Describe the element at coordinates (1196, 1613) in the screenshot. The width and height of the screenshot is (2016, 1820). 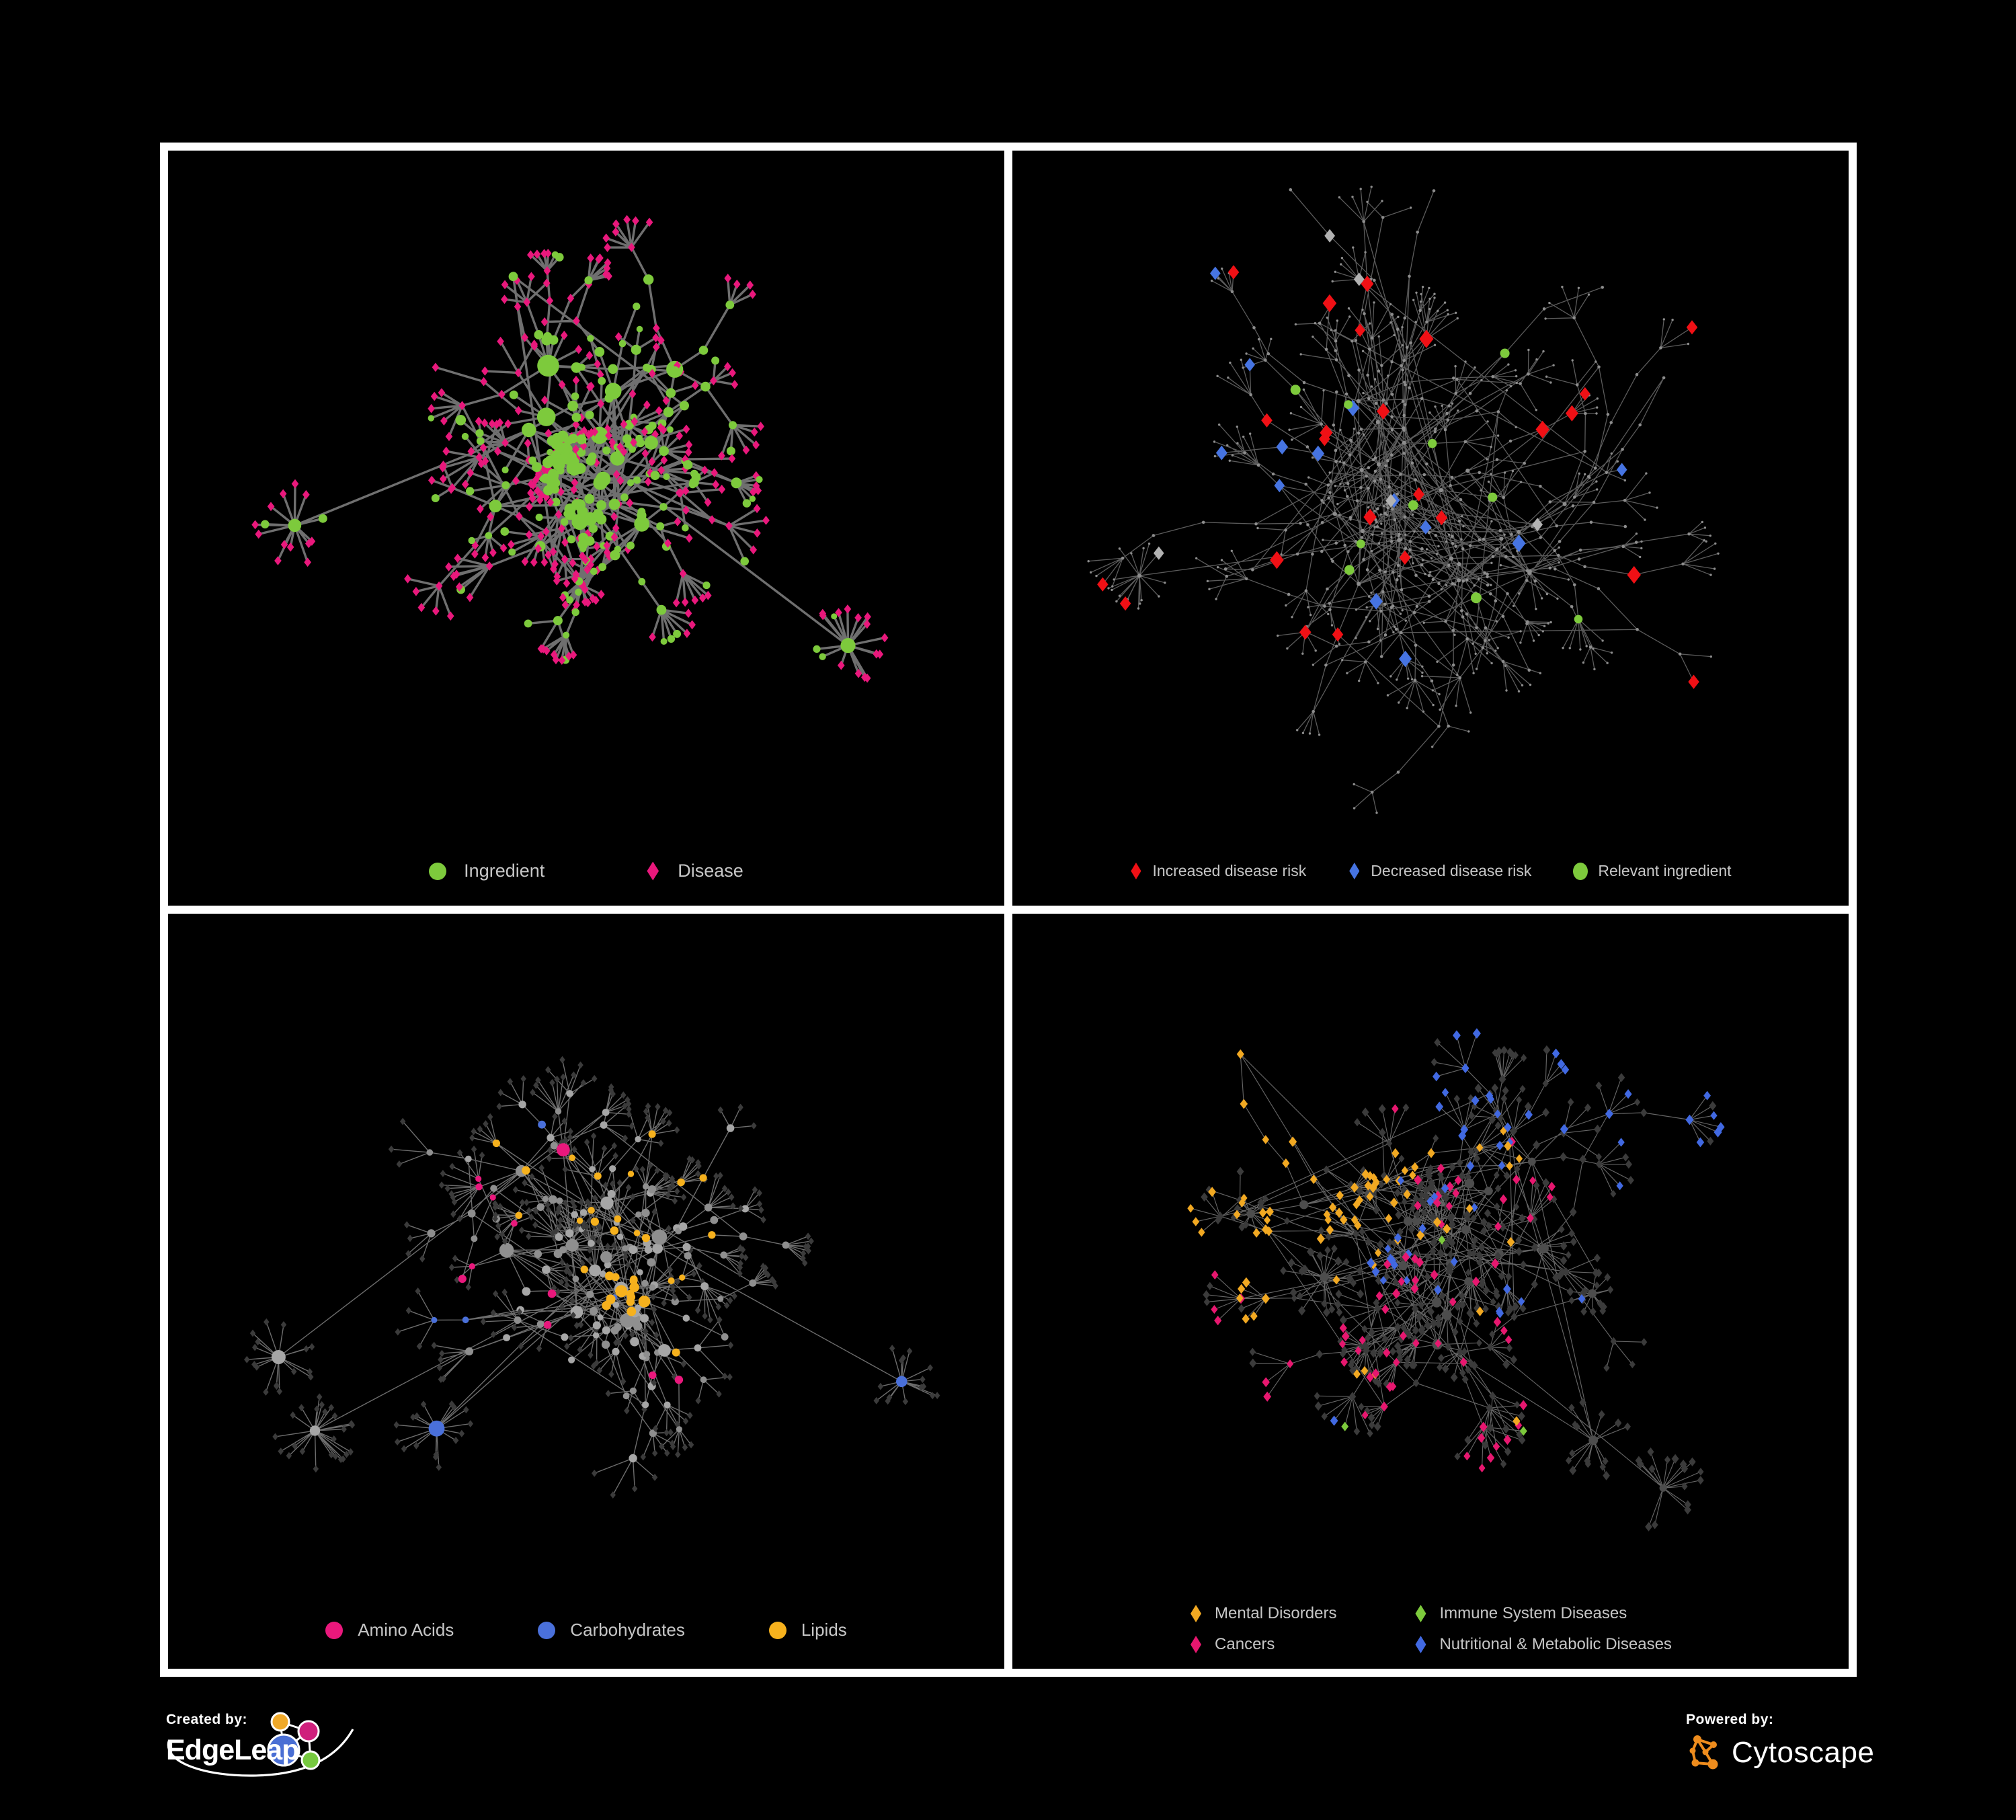
I see `diamond-marker-icon` at that location.